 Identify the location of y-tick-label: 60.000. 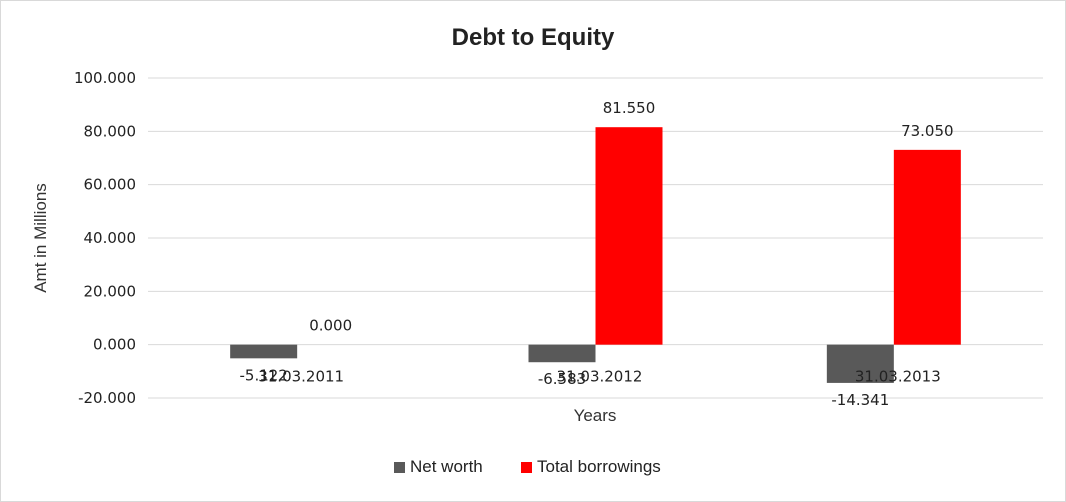
(110, 185).